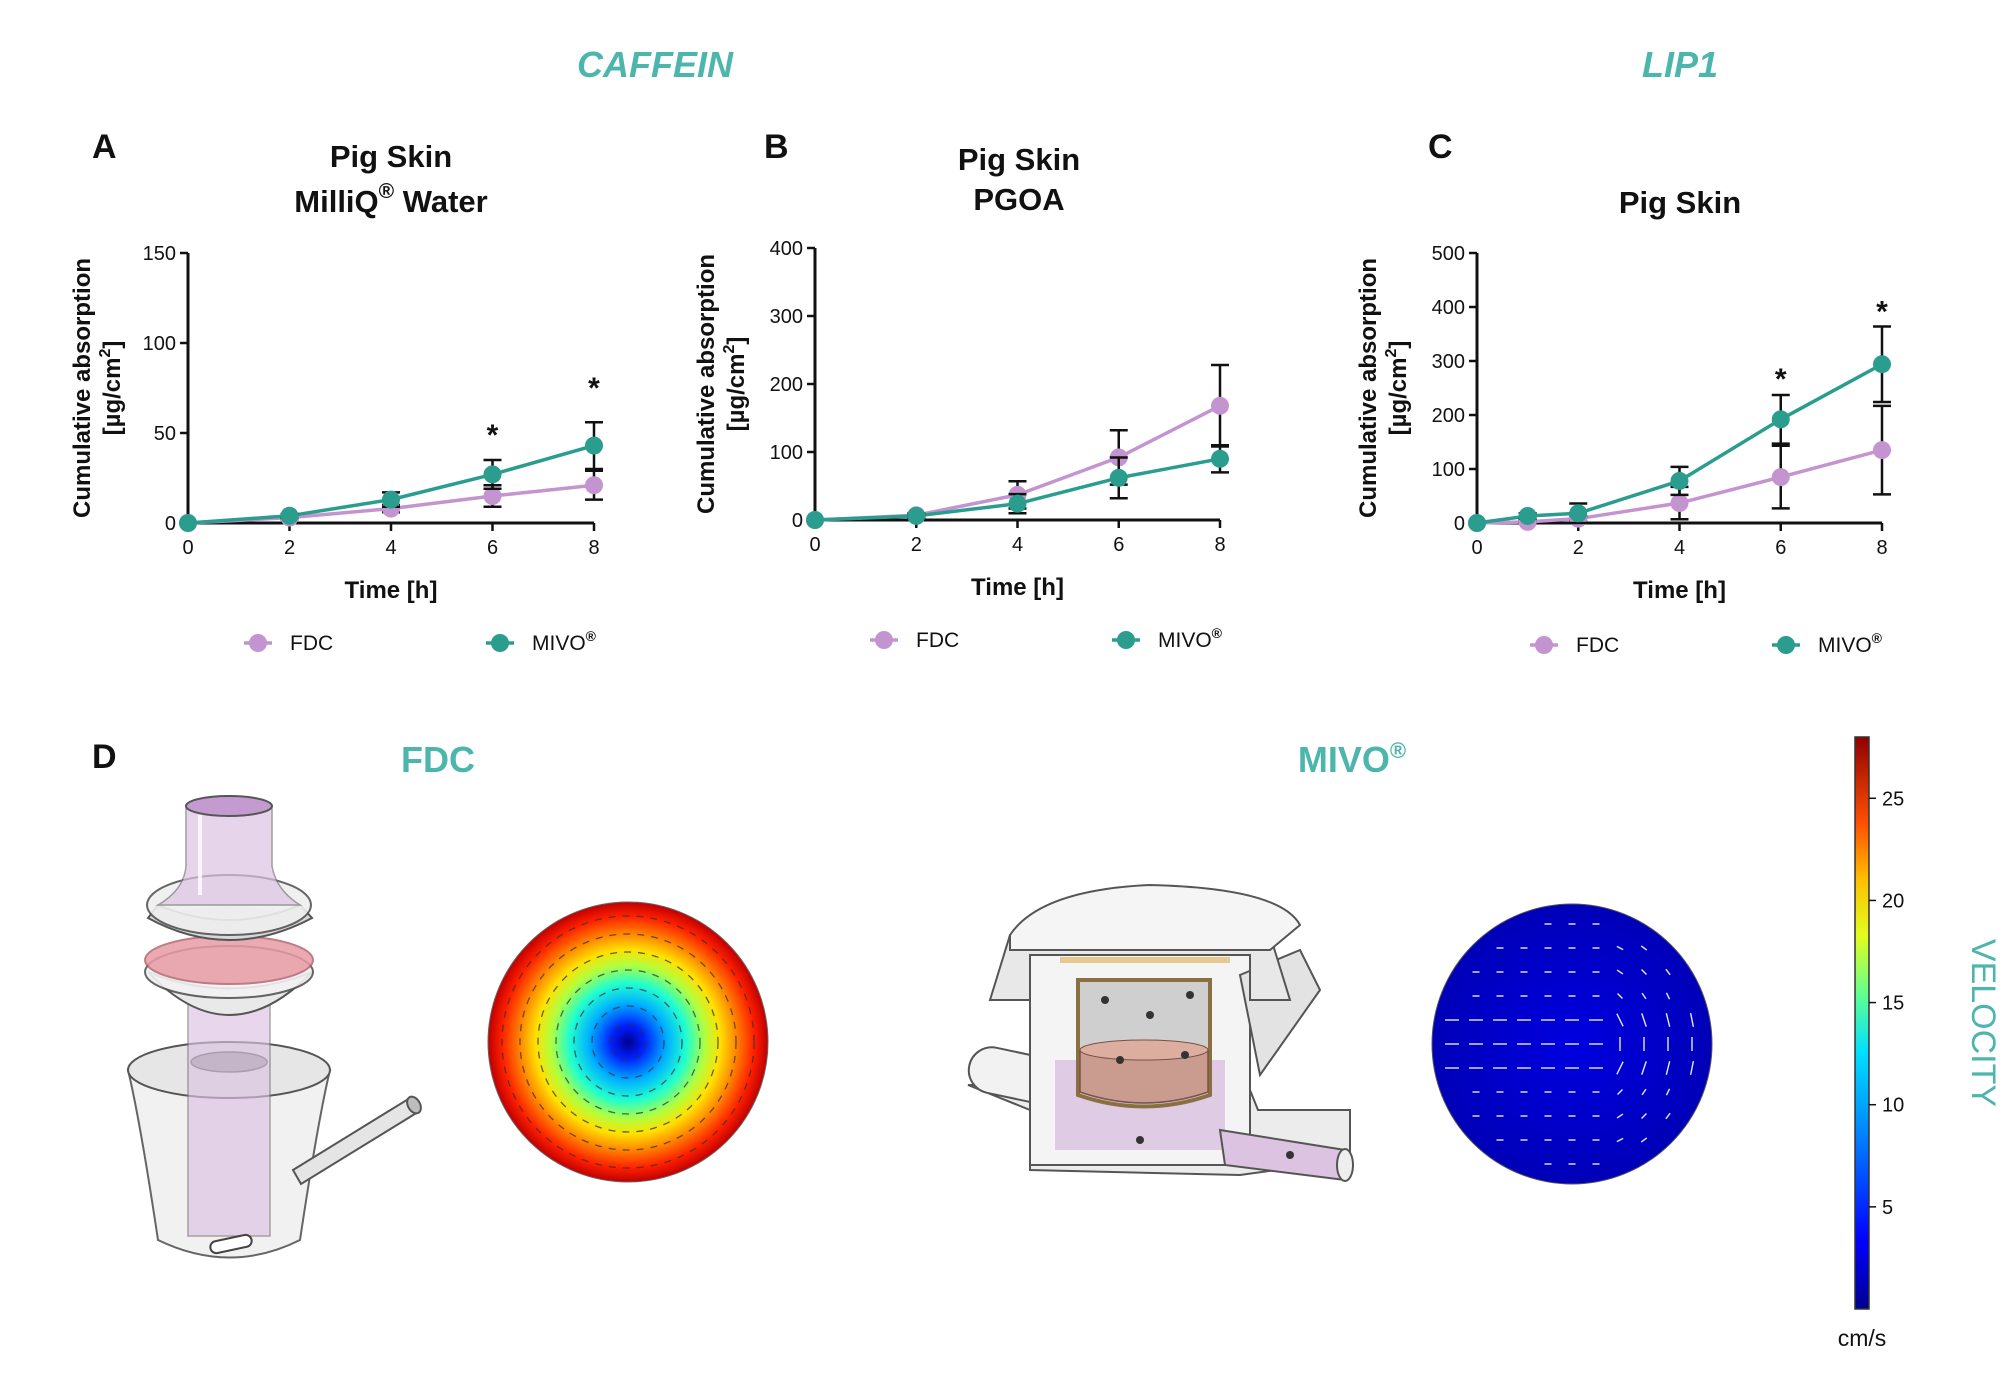 The image size is (2008, 1387). I want to click on y-tick-label: 500, so click(1448, 254).